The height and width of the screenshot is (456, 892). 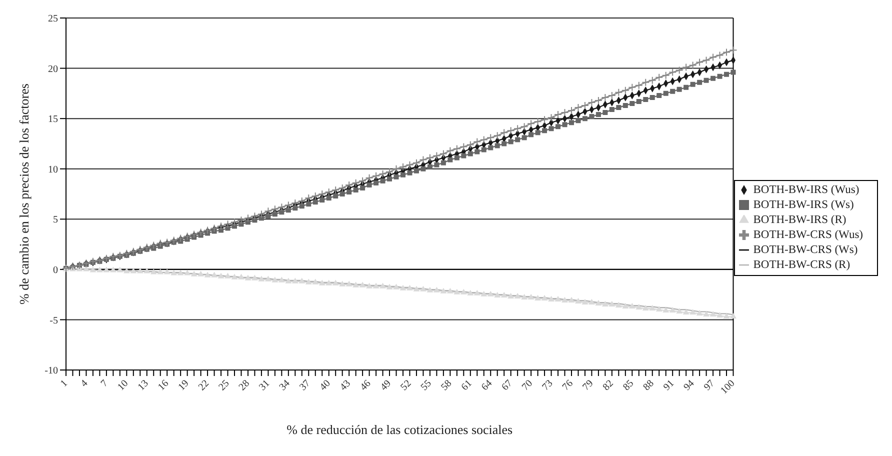 What do you see at coordinates (669, 385) in the screenshot?
I see `x-tick-label: 91` at bounding box center [669, 385].